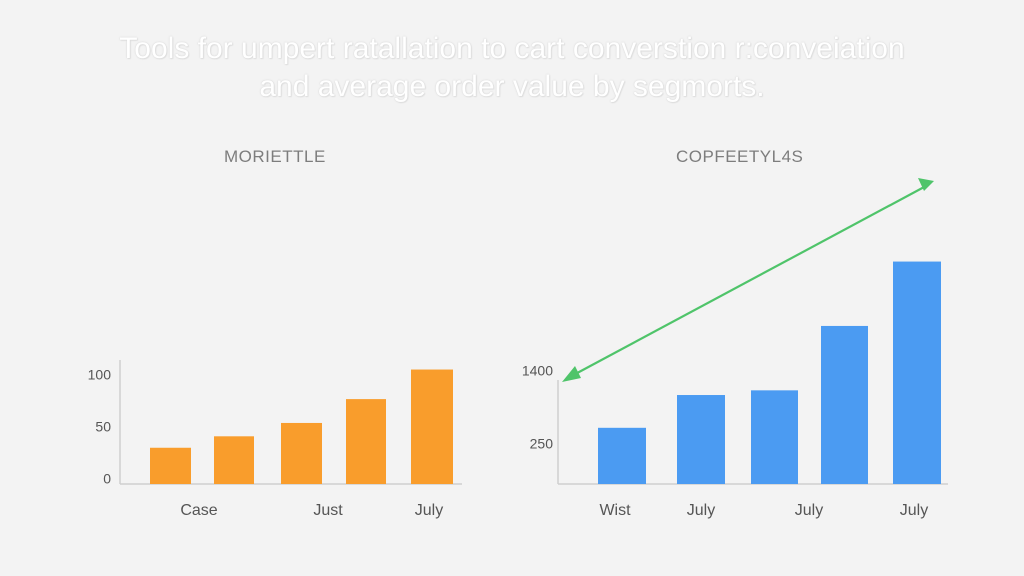 The image size is (1024, 576). Describe the element at coordinates (615, 510) in the screenshot. I see `right-category-label: Wist` at that location.